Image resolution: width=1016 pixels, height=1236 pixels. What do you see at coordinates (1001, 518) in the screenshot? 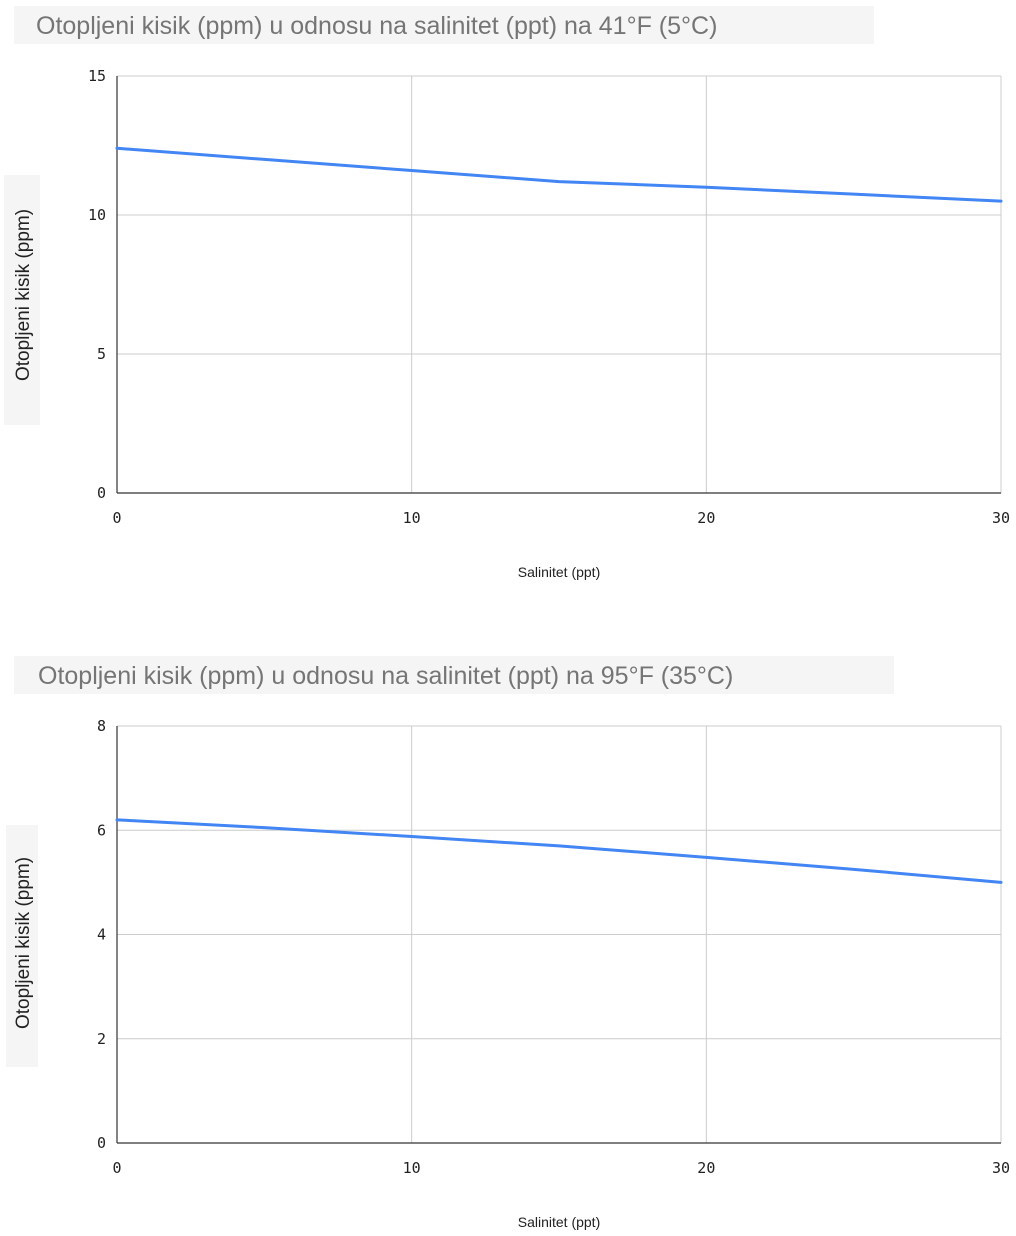
I see `chart-1-x-tick-label: 30` at bounding box center [1001, 518].